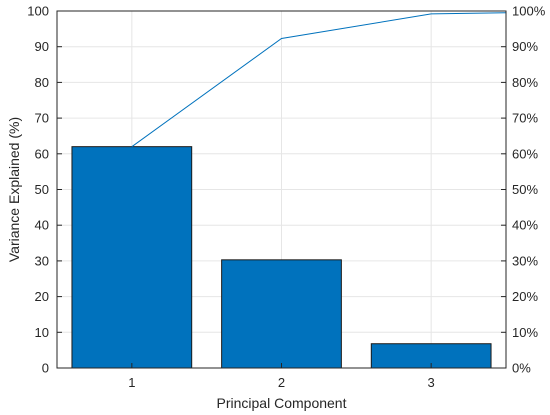 The image size is (550, 415). What do you see at coordinates (42, 46) in the screenshot?
I see `y-tick-label: 90` at bounding box center [42, 46].